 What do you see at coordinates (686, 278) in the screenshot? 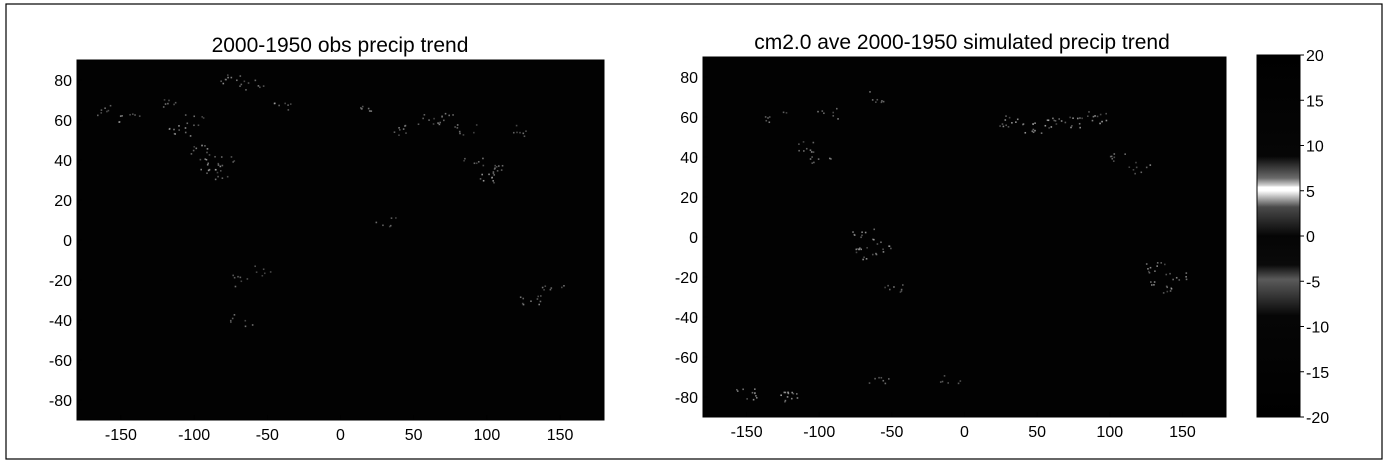
I see `y-tick-label: -20` at bounding box center [686, 278].